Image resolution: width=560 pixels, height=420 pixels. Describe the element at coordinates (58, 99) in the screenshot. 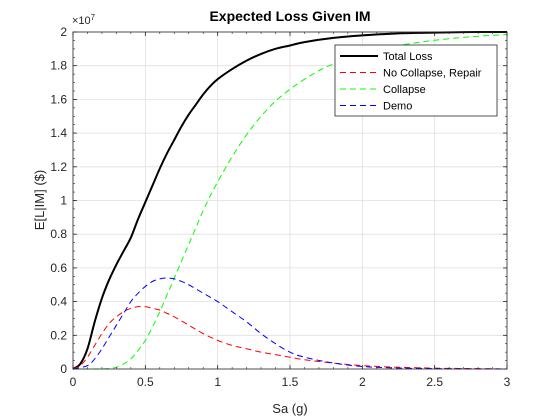

I see `y-tick-label: 1.6` at that location.